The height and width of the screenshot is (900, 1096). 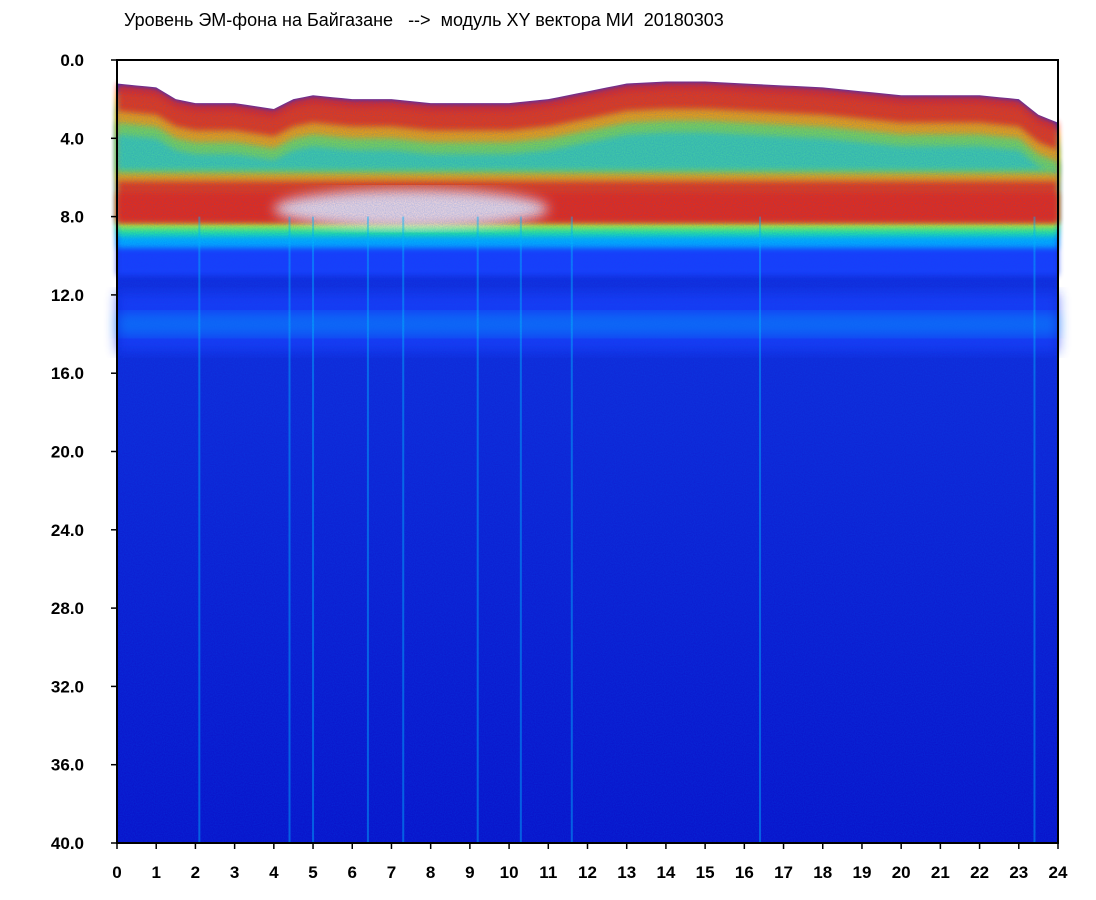 What do you see at coordinates (587, 92) in the screenshot?
I see `plot-empty-top` at bounding box center [587, 92].